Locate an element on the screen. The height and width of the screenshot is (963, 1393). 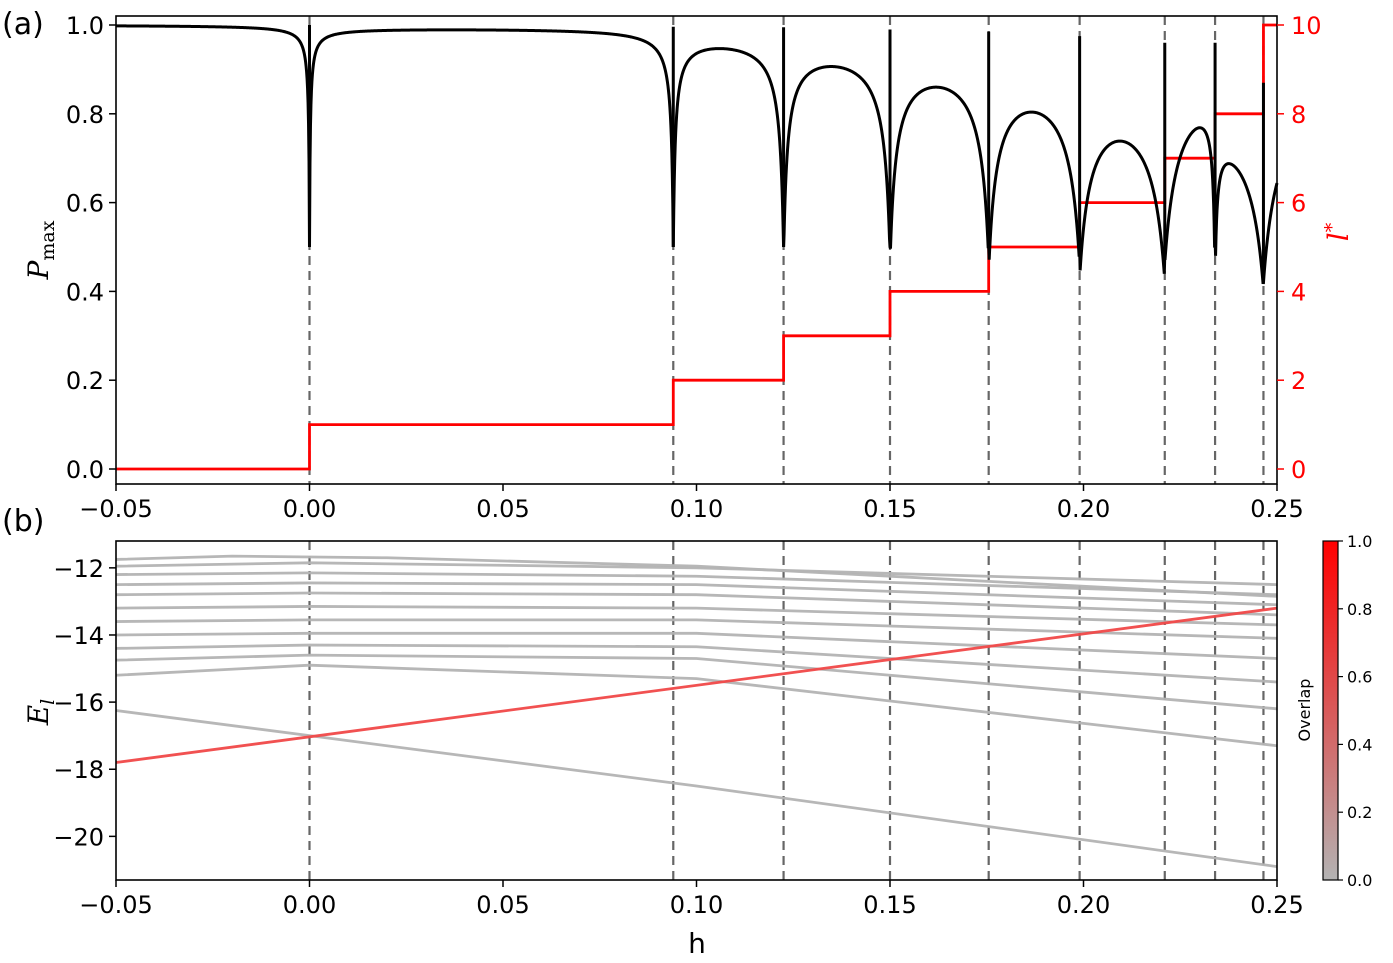
y-tick-label: −14 is located at coordinates (78, 636).